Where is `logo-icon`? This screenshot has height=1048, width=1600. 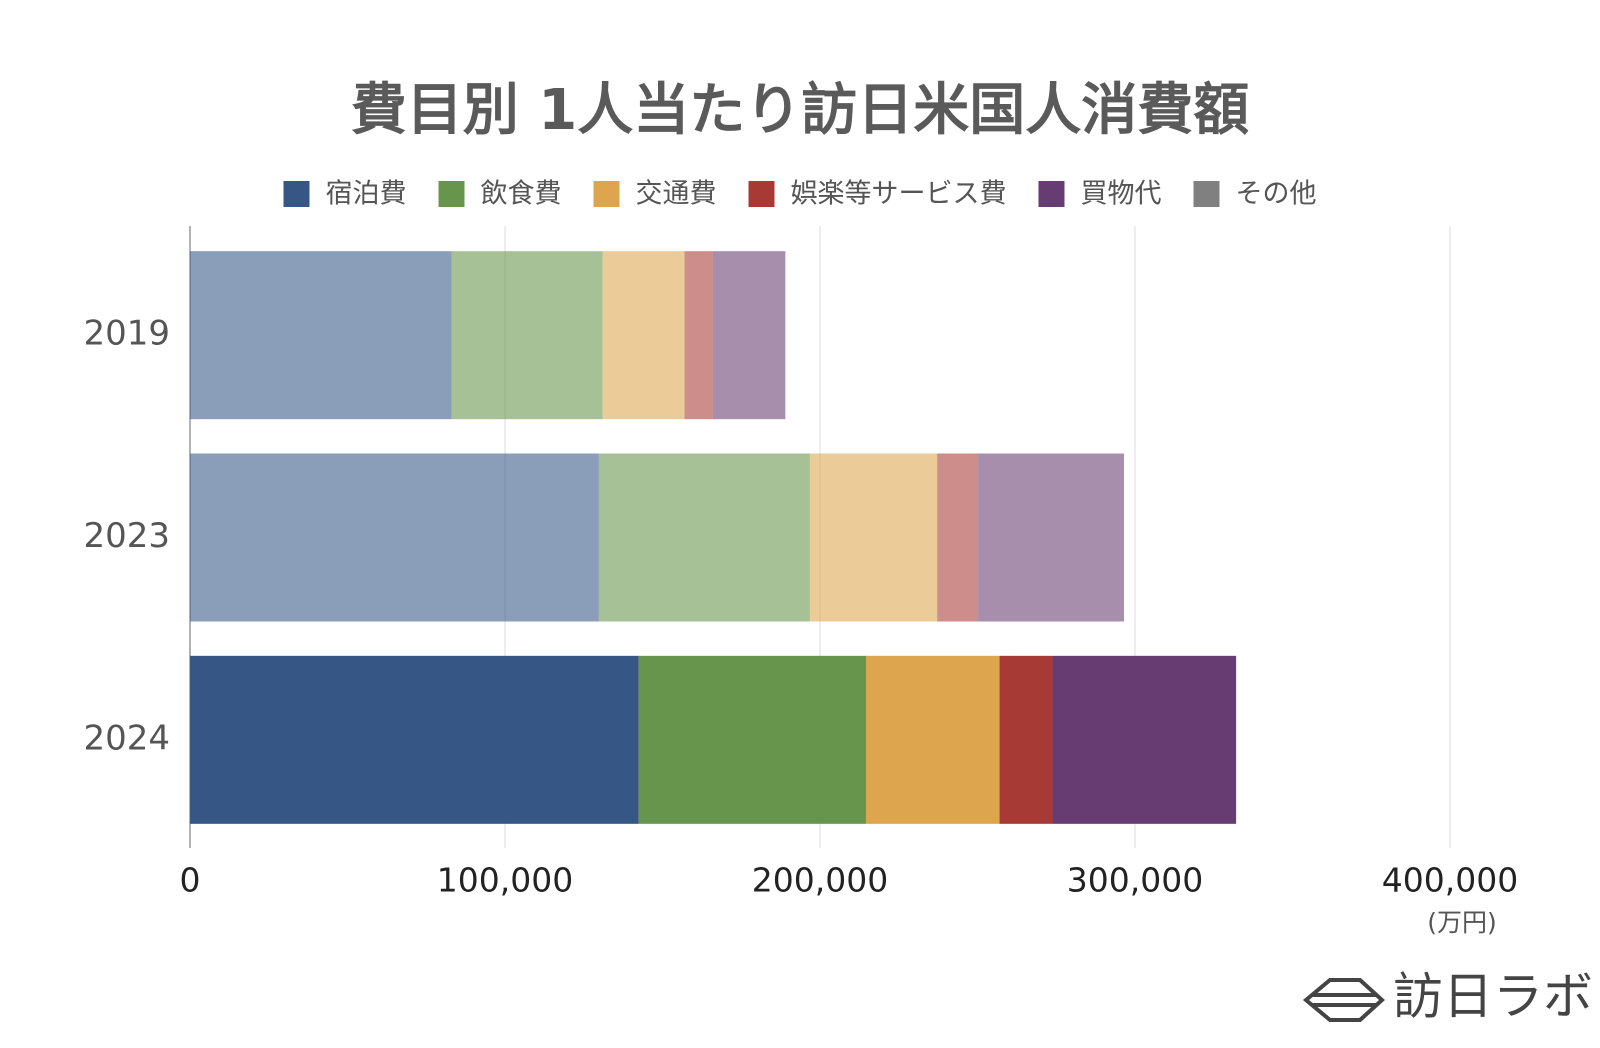 logo-icon is located at coordinates (1343, 1000).